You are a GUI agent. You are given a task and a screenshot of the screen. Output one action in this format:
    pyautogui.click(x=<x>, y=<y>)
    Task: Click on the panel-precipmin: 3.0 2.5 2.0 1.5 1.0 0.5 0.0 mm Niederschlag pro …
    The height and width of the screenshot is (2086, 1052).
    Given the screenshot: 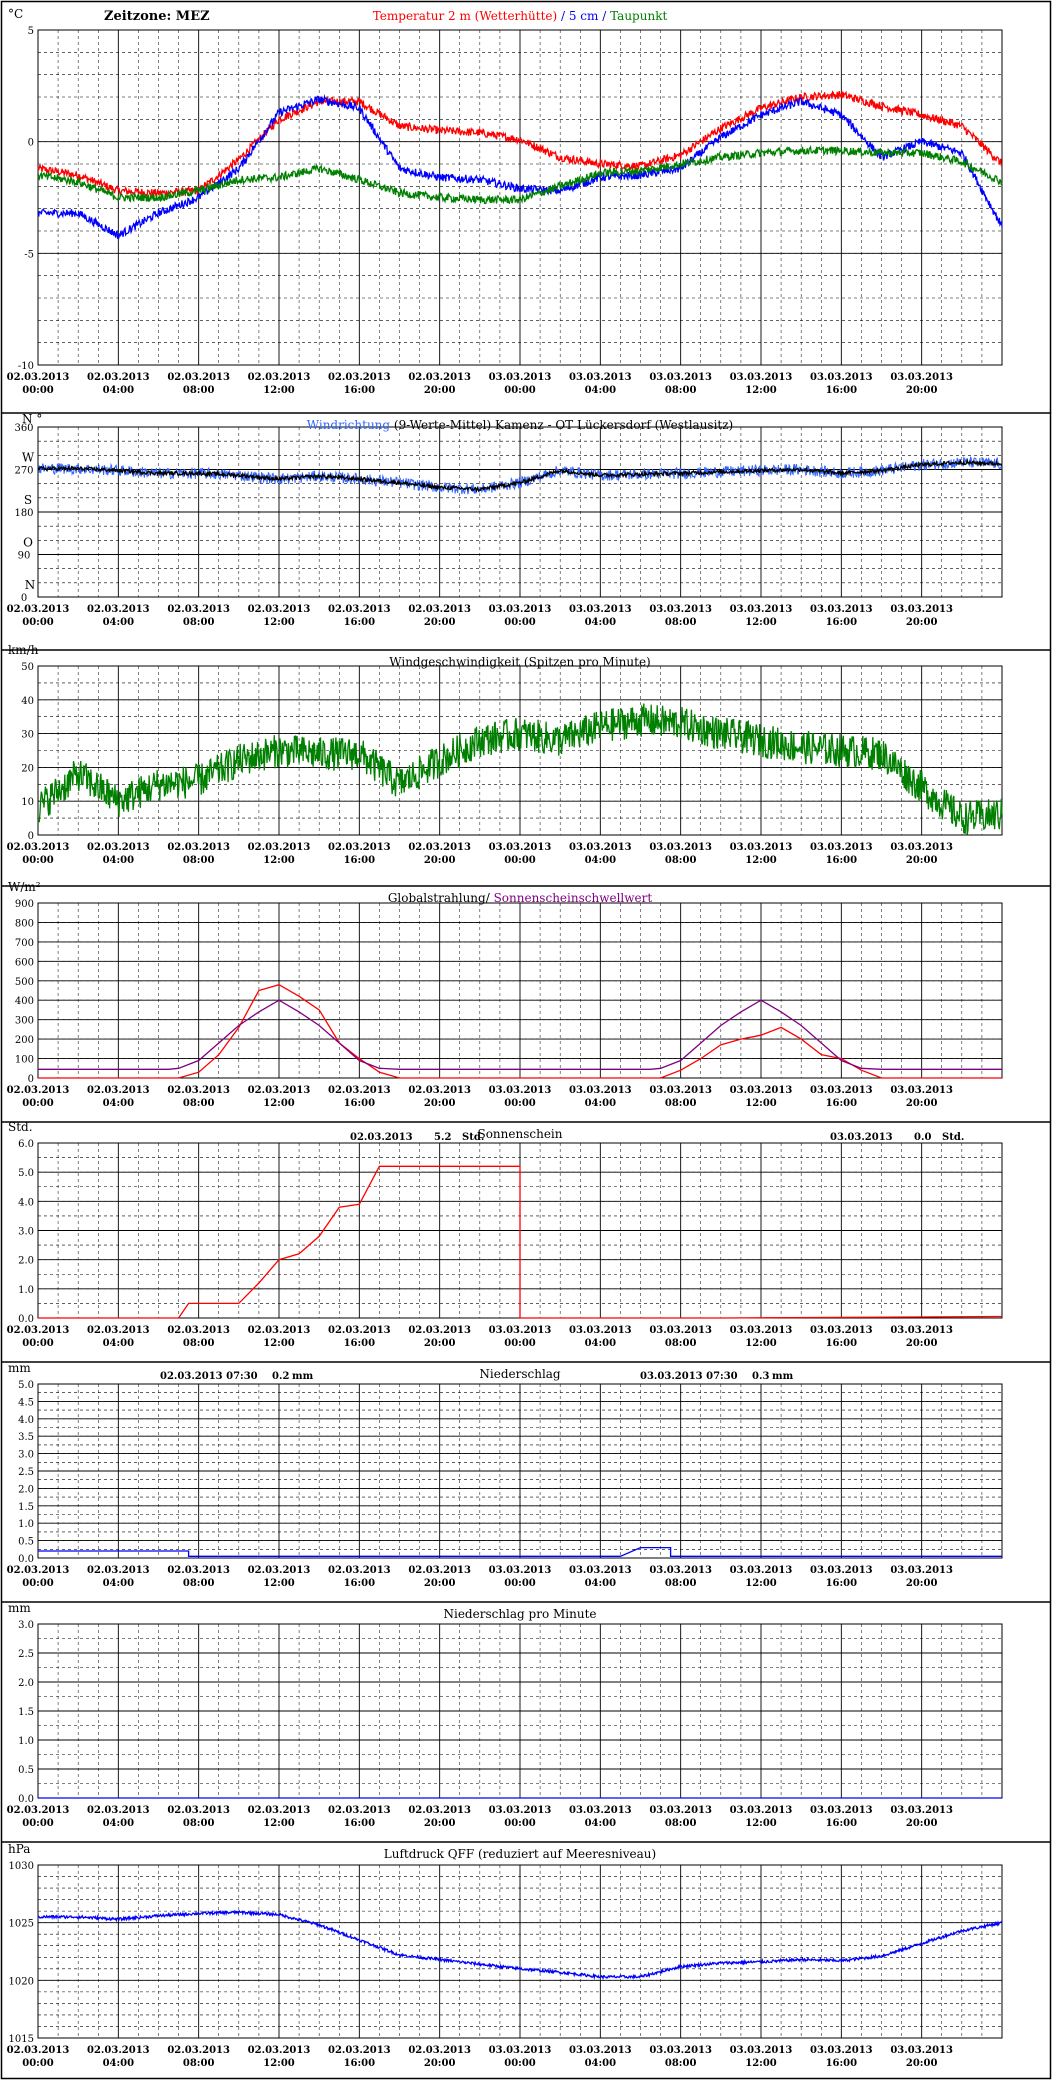 What is the action you would take?
    pyautogui.click(x=526, y=1715)
    